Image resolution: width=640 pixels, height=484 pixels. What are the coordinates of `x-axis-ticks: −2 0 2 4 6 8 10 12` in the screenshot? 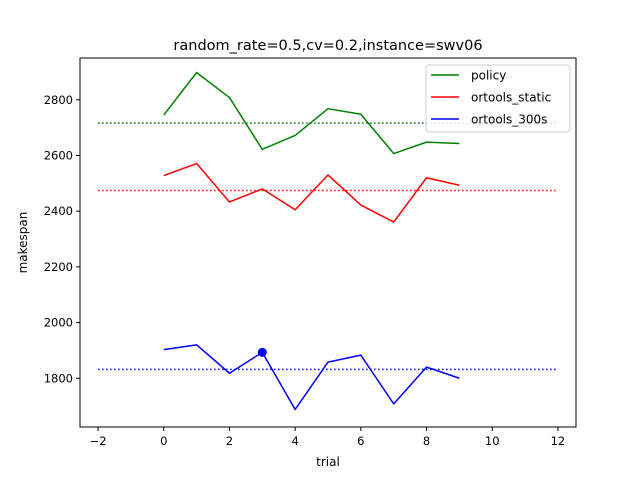 It's located at (328, 437).